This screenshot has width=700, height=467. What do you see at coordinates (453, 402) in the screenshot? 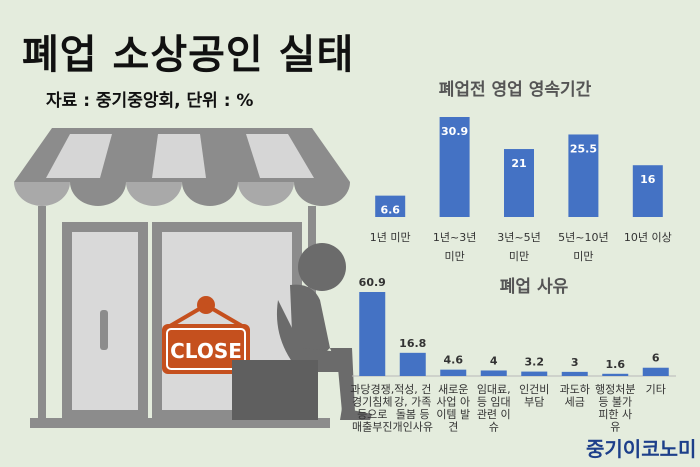
I see `reason-category-label: 사업 아` at bounding box center [453, 402].